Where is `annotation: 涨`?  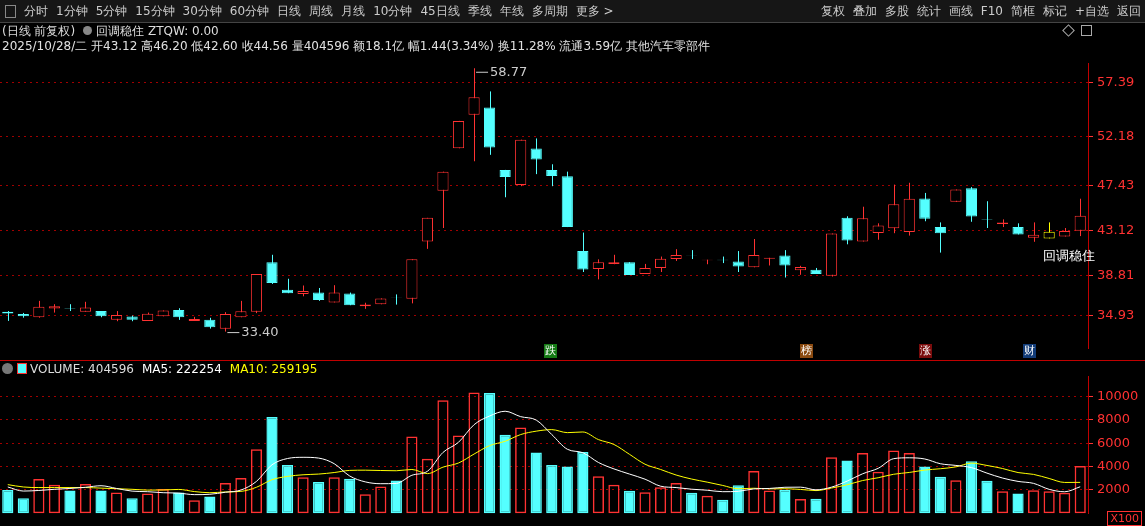
annotation: 涨 is located at coordinates (925, 351).